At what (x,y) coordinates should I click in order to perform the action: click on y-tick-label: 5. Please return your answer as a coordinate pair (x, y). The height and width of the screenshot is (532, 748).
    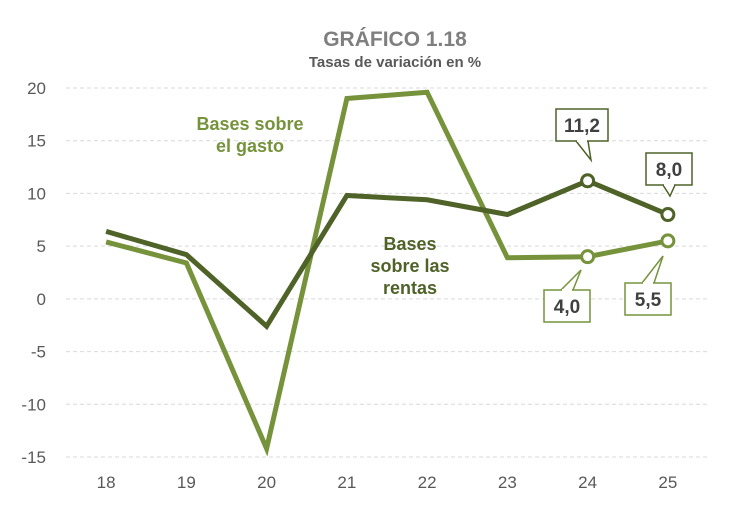
    Looking at the image, I should click on (41, 246).